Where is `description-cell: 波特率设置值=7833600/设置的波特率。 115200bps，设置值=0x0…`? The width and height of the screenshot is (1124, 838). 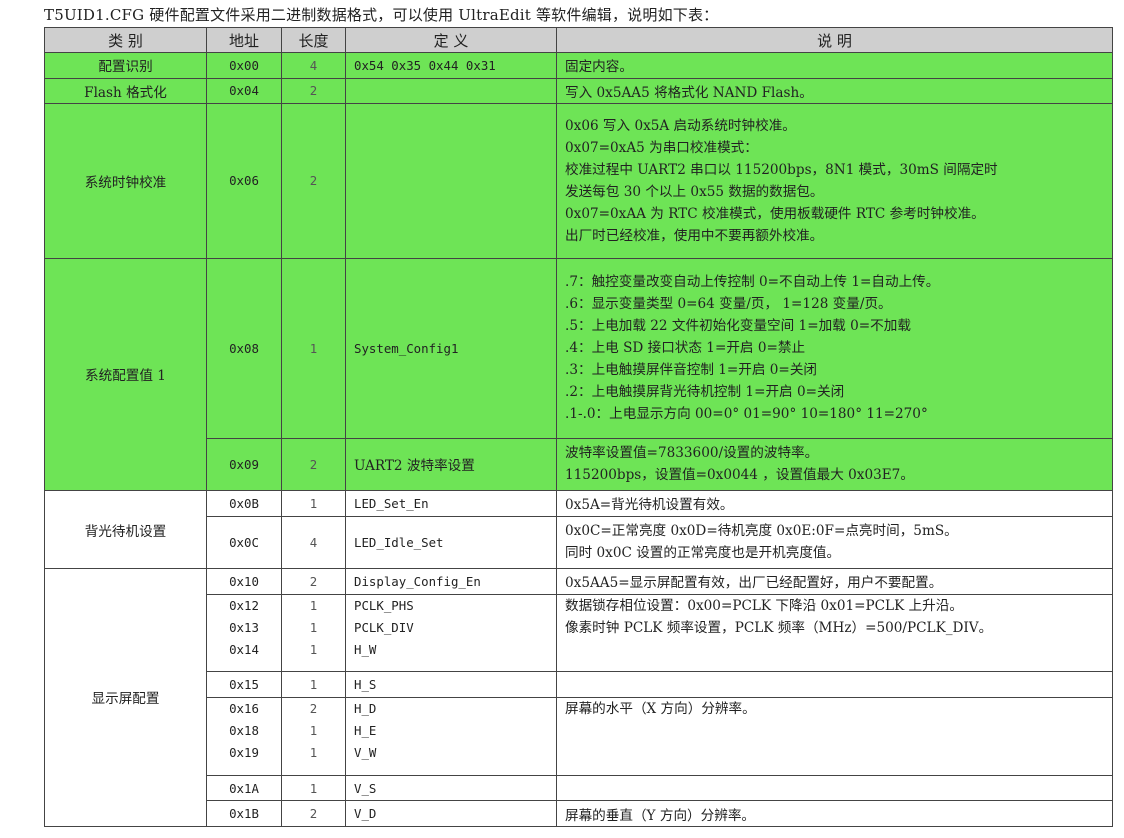 description-cell: 波特率设置值=7833600/设置的波特率。 115200bps，设置值=0x0… is located at coordinates (834, 464).